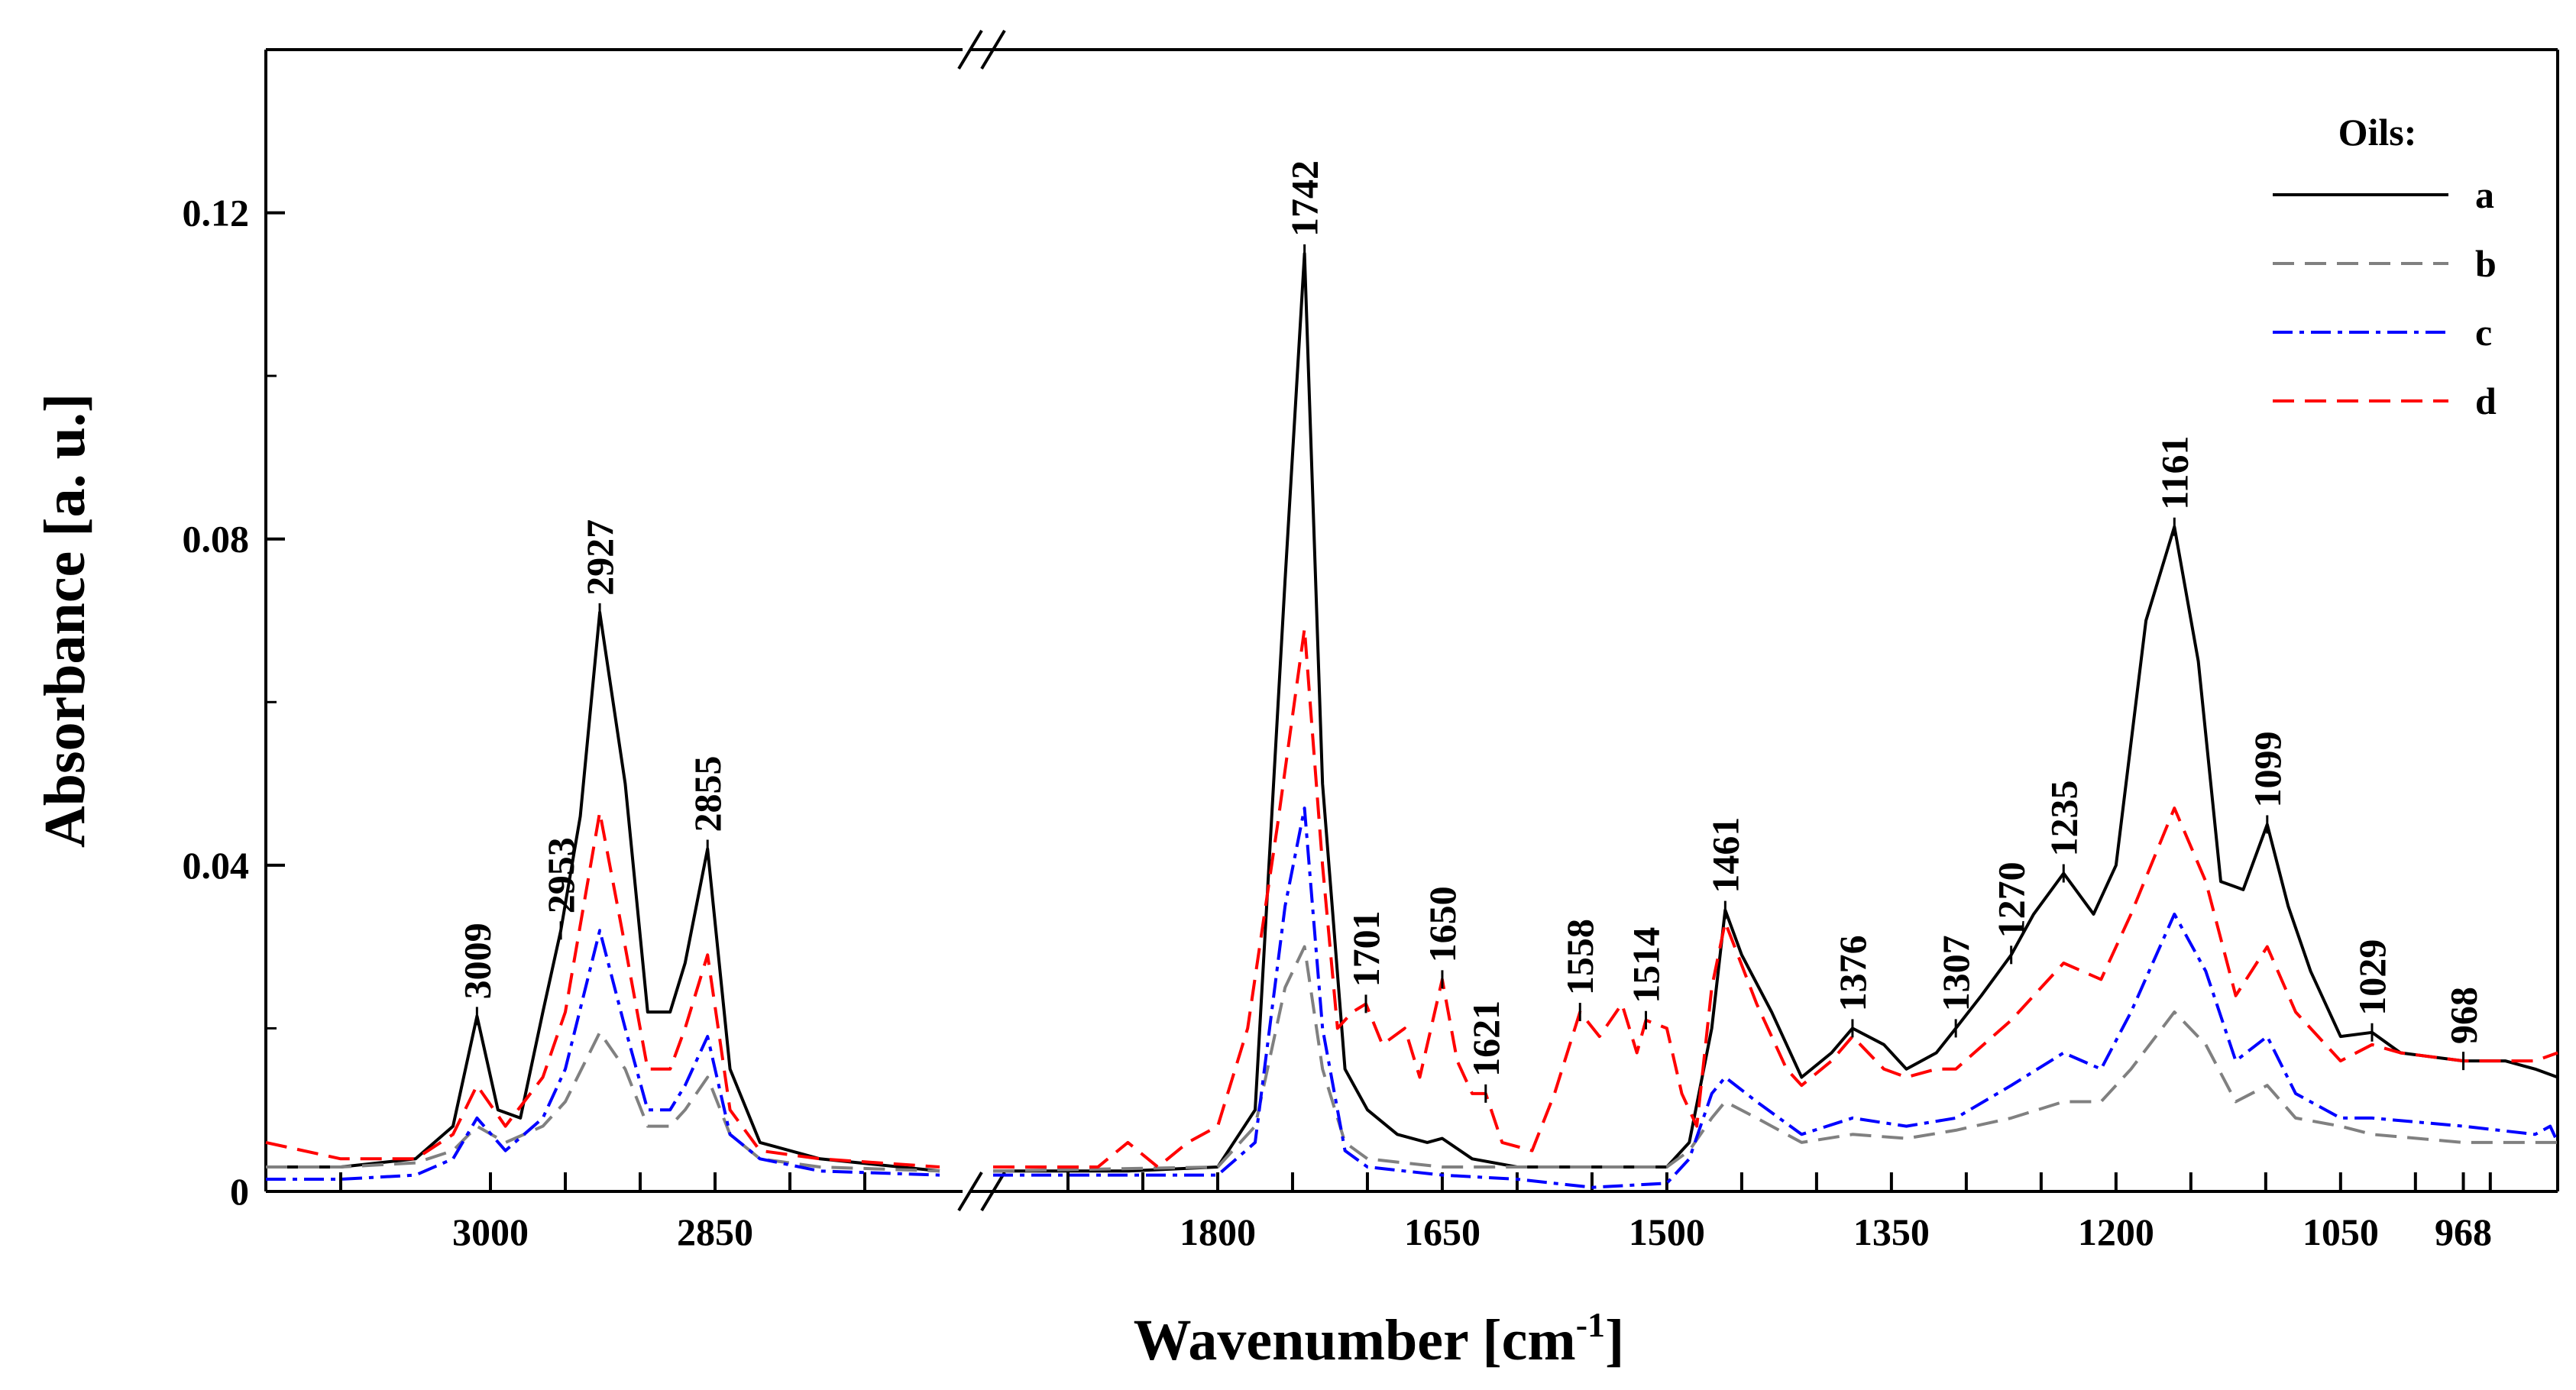 Image resolution: width=2576 pixels, height=1390 pixels. What do you see at coordinates (599, 557) in the screenshot?
I see `peak-label: 2927` at bounding box center [599, 557].